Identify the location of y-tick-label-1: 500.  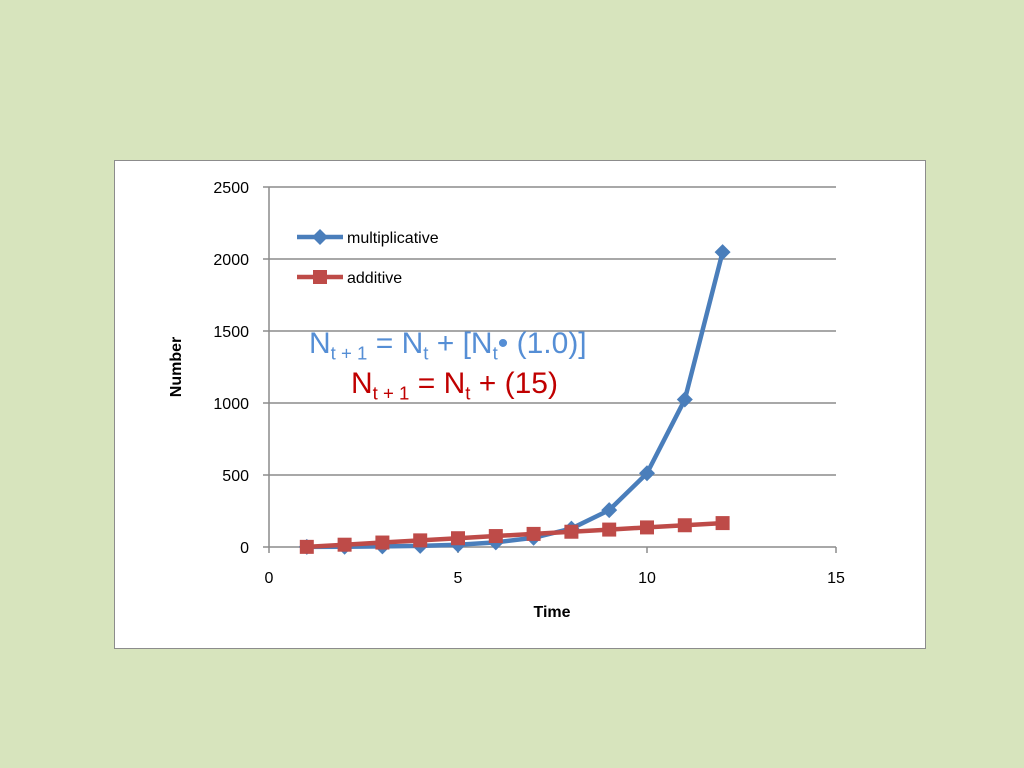
(235, 476).